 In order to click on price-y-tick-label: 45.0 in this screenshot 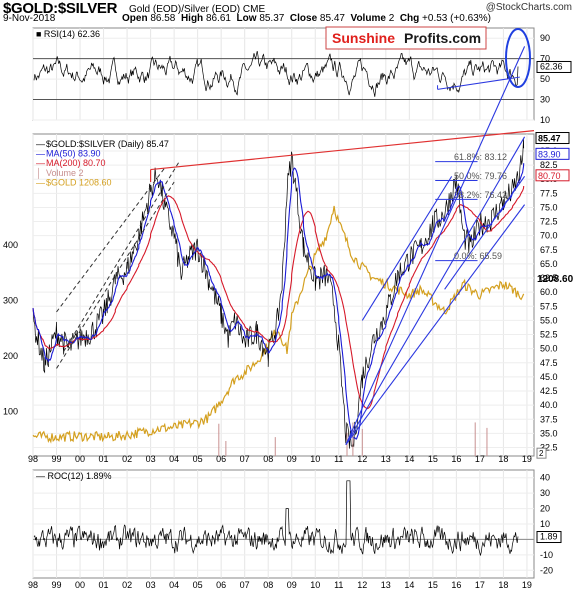, I will do `click(549, 377)`.